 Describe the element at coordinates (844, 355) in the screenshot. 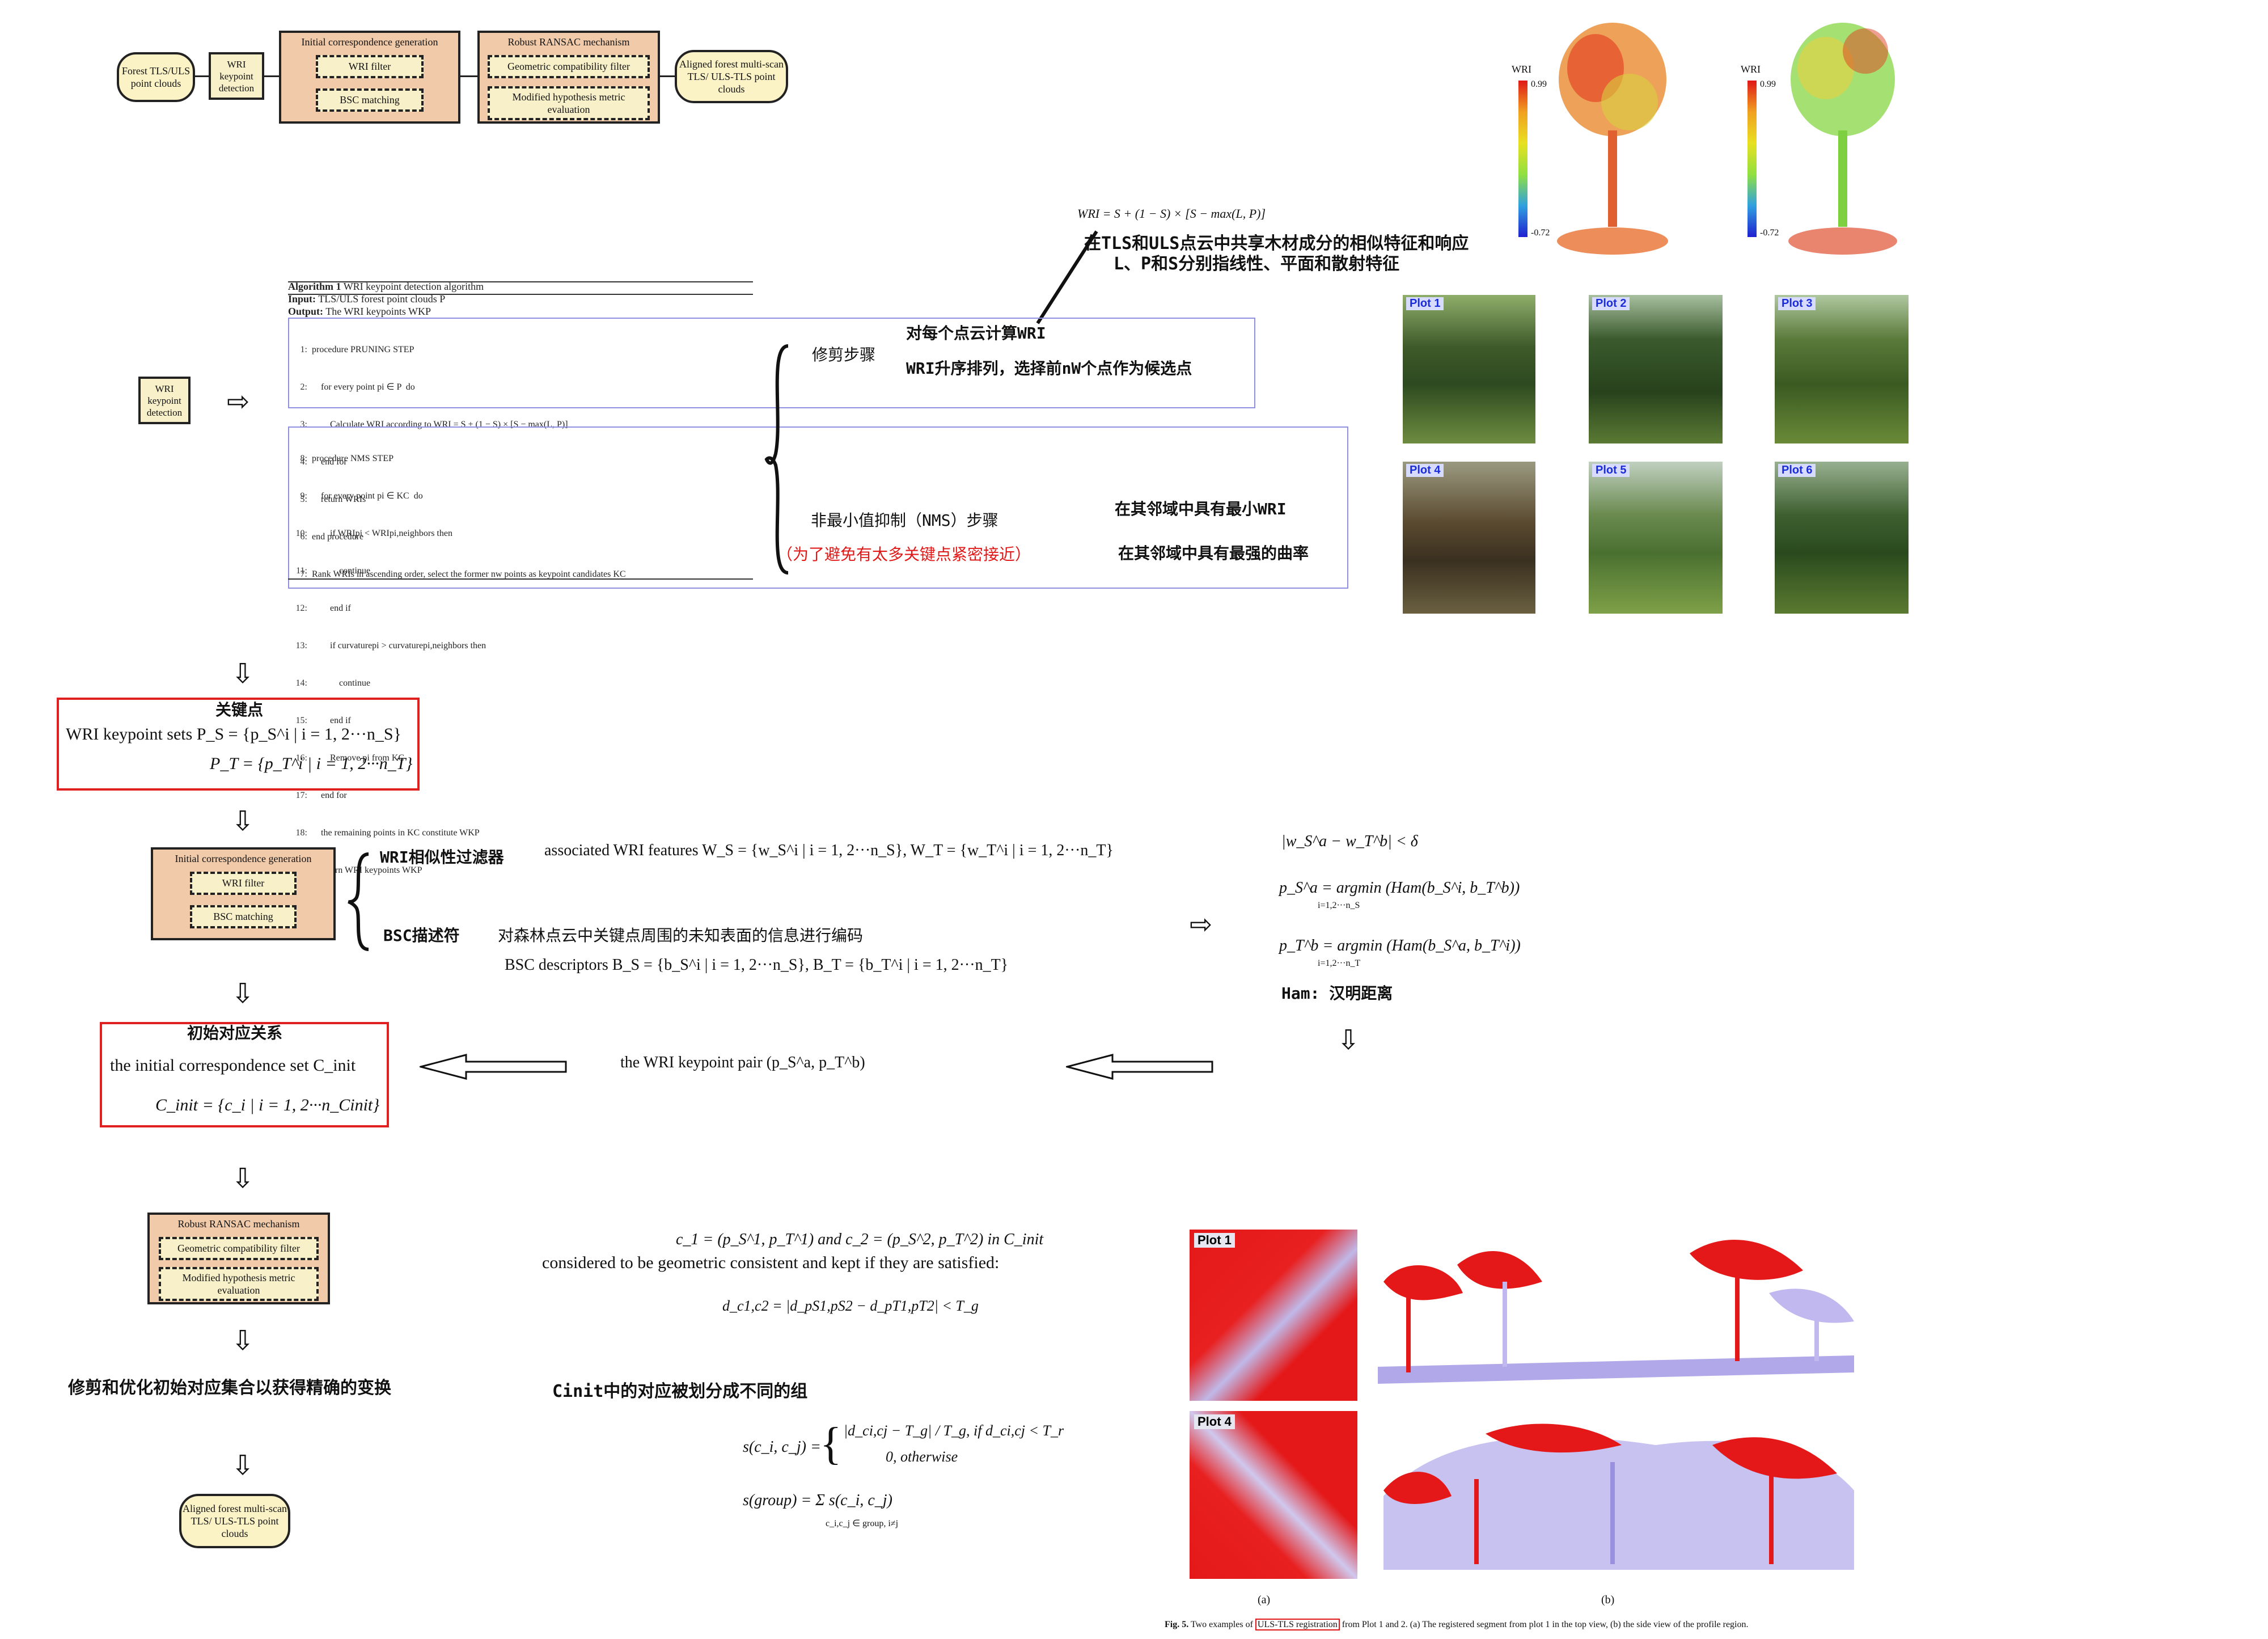

I see `prune-step-label: 修剪步骤` at that location.